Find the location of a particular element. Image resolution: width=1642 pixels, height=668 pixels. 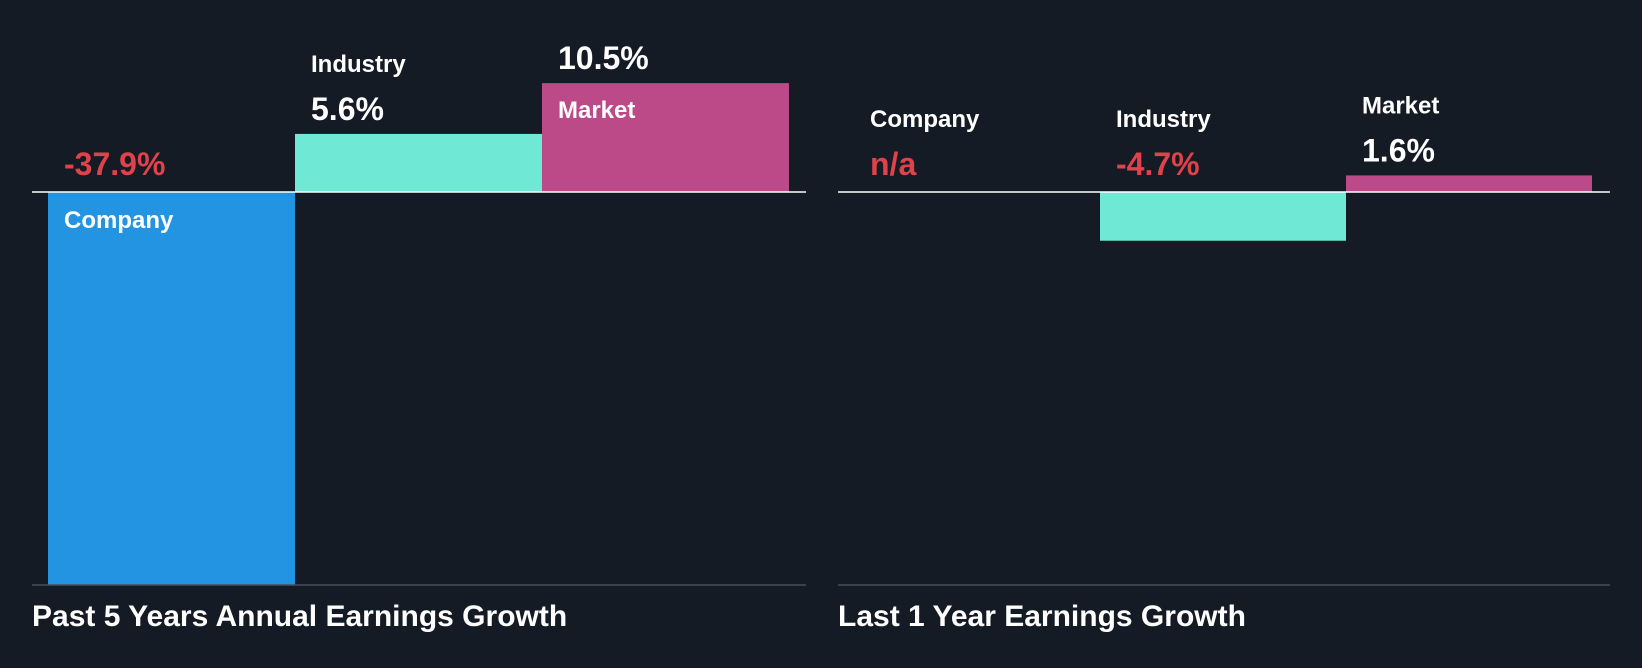

company-value-label: -37.9% is located at coordinates (114, 164).